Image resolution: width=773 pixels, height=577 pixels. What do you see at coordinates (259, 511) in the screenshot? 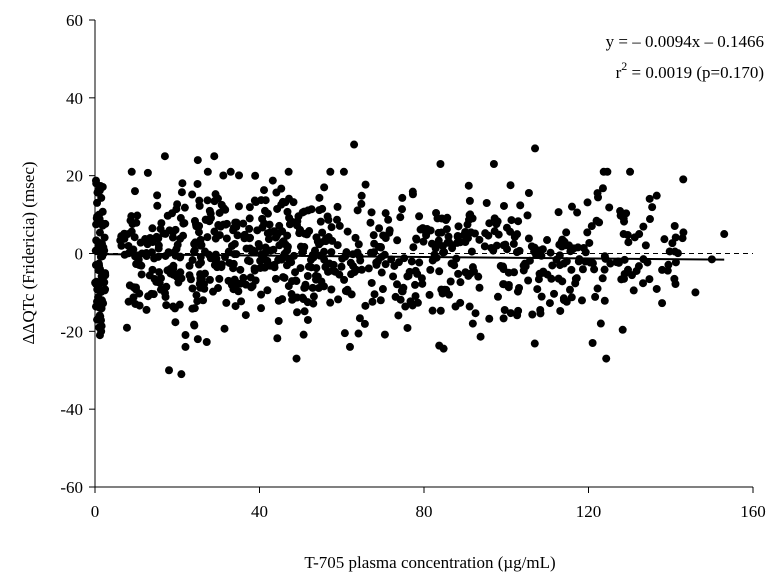
I see `x-tick-label: 40` at bounding box center [259, 511].